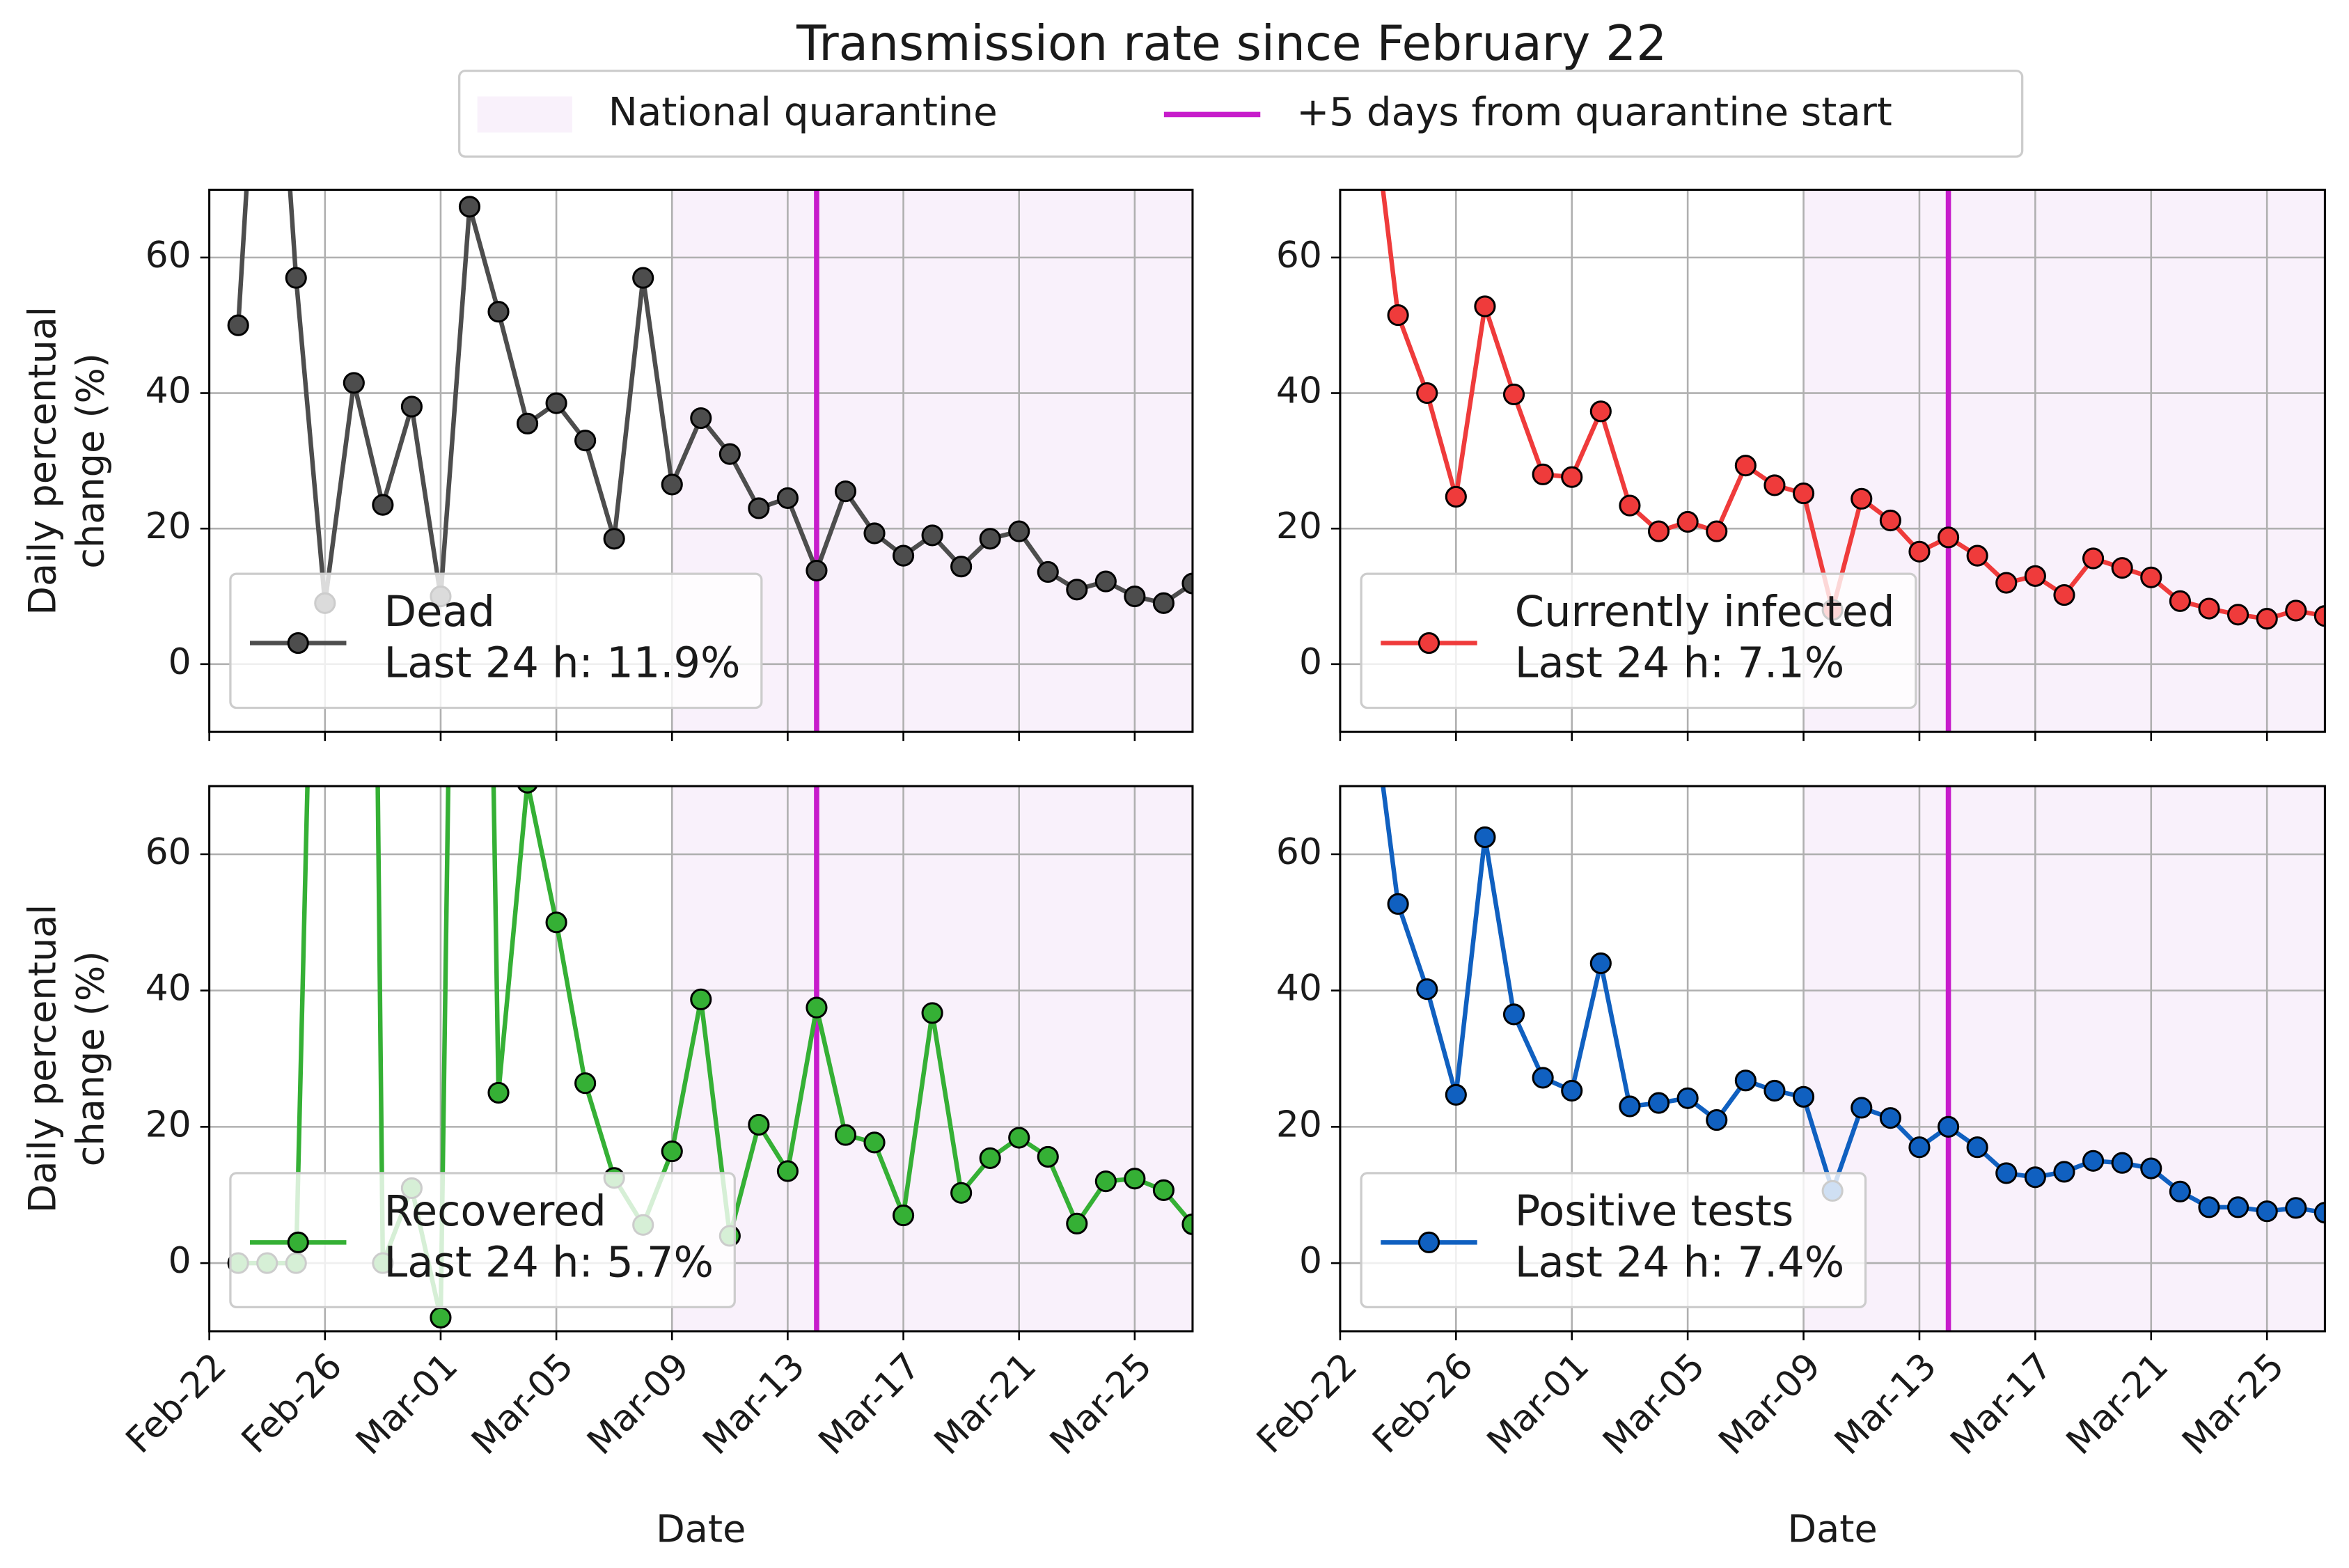 This screenshot has height=1568, width=2349. I want to click on legend-label: Recovered, so click(495, 1211).